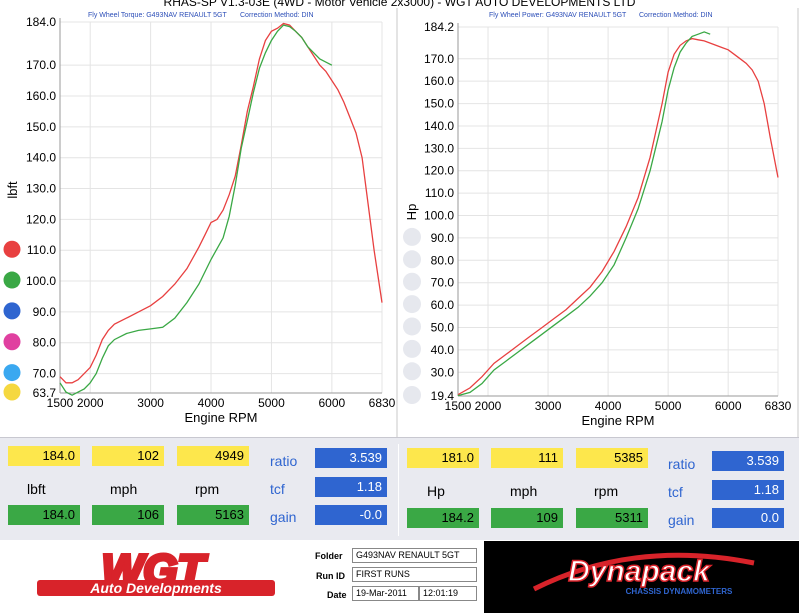 This screenshot has width=799, height=613. What do you see at coordinates (443, 372) in the screenshot?
I see `chart-1-ytick-15: 30.0` at bounding box center [443, 372].